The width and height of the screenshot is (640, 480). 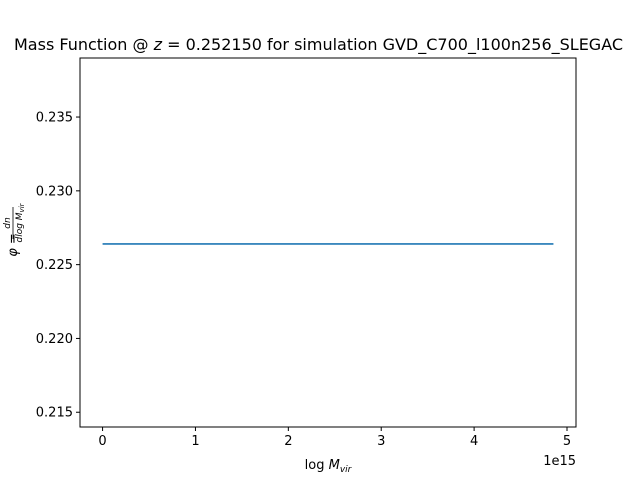 I want to click on y-tick-label: 0.235, so click(x=54, y=118).